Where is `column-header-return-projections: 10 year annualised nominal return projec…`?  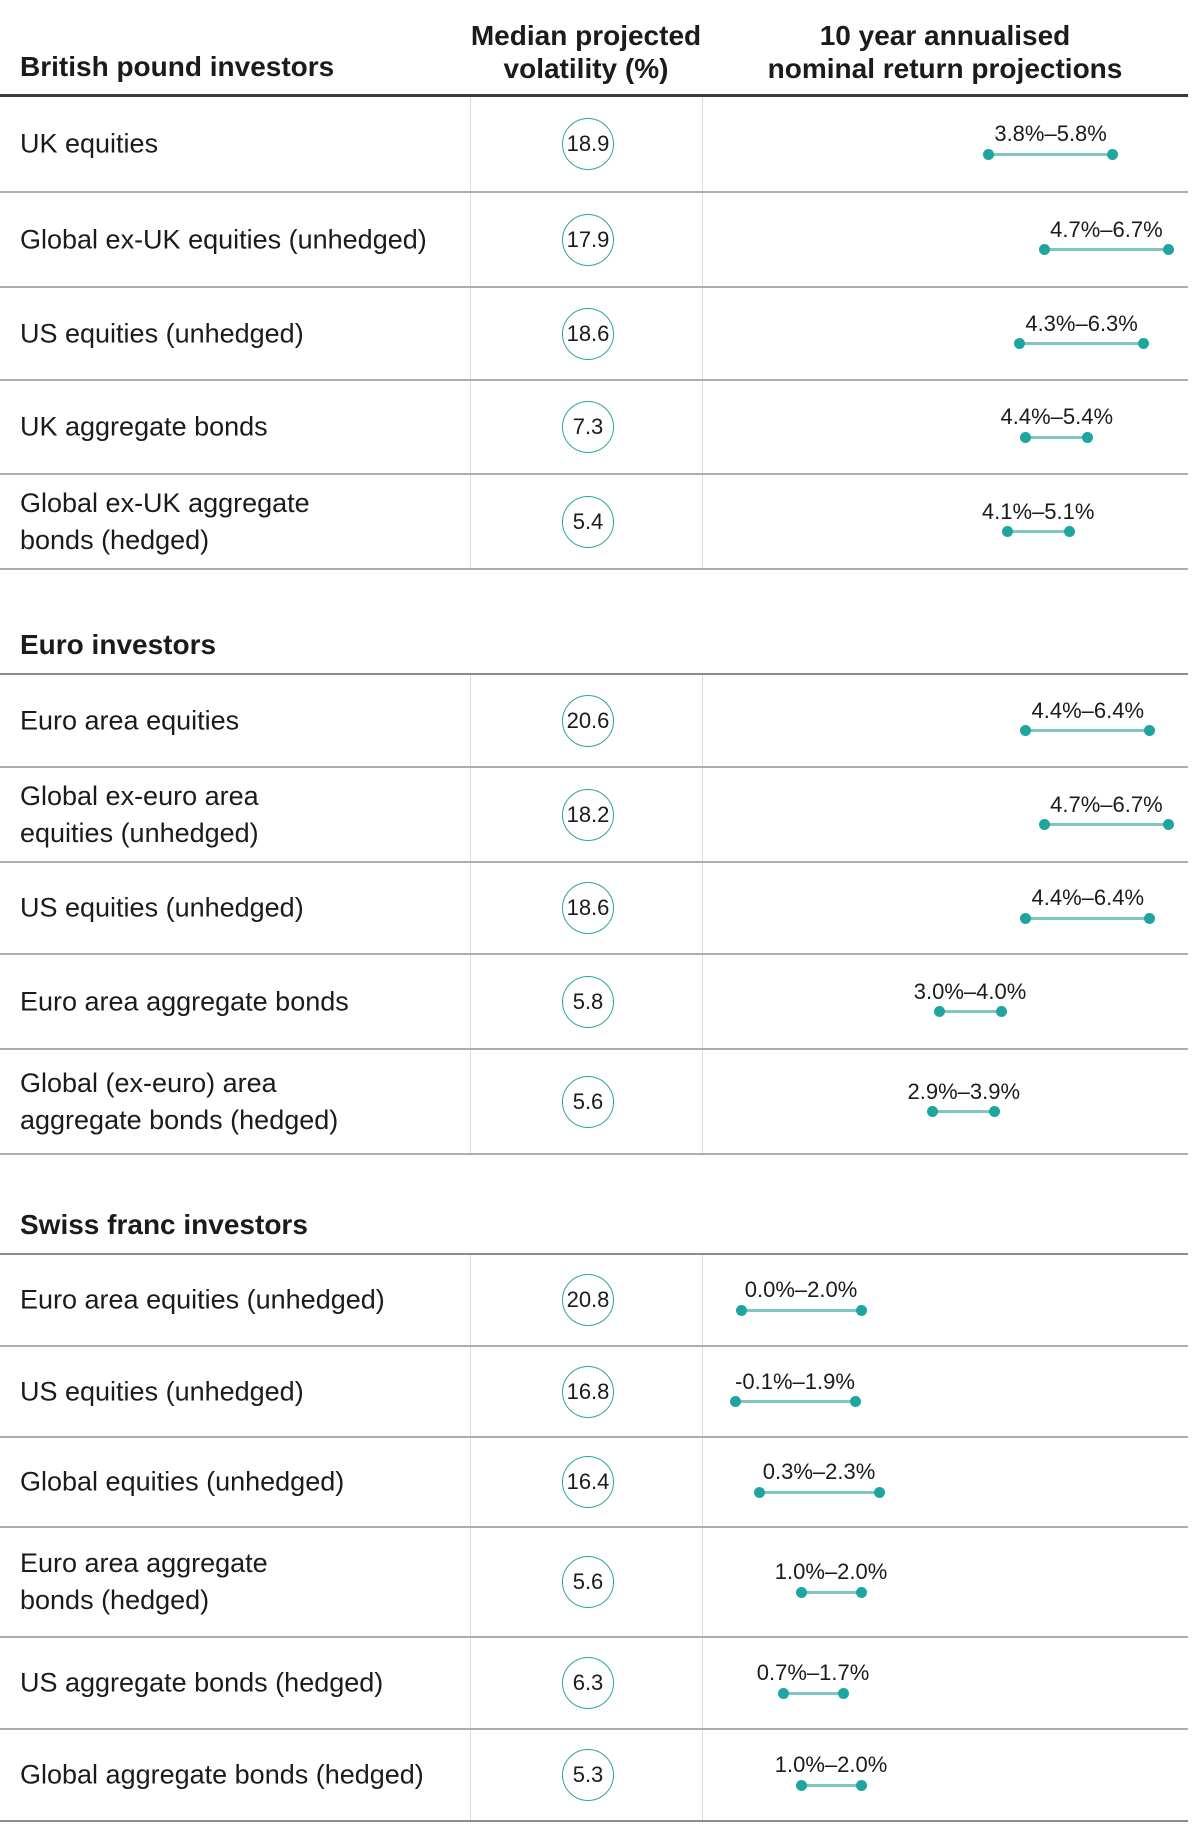
column-header-return-projections: 10 year annualised nominal return projec… is located at coordinates (945, 52).